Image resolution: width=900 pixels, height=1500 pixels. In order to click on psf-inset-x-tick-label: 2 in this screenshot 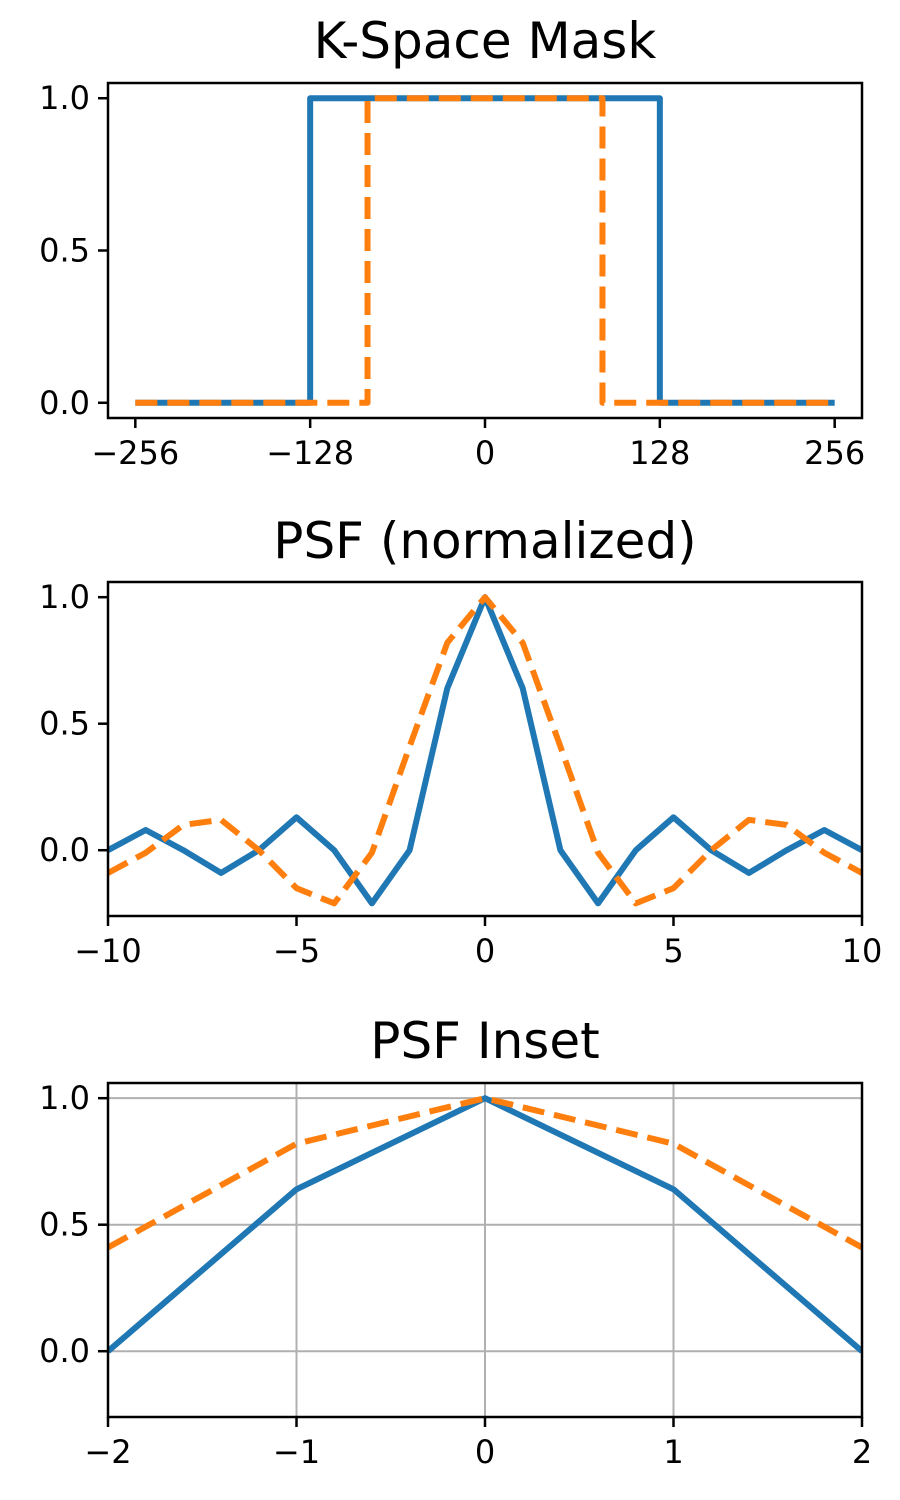, I will do `click(862, 1452)`.